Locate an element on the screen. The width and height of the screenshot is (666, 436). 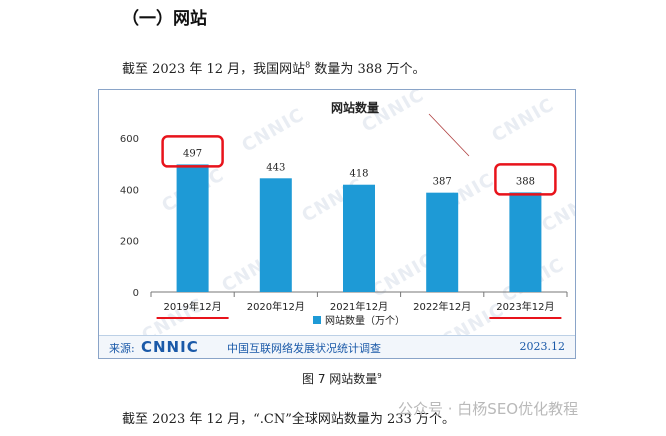
overlay-watermark: 公众号 · 白杨SEO优化教程 is located at coordinates (488, 409).